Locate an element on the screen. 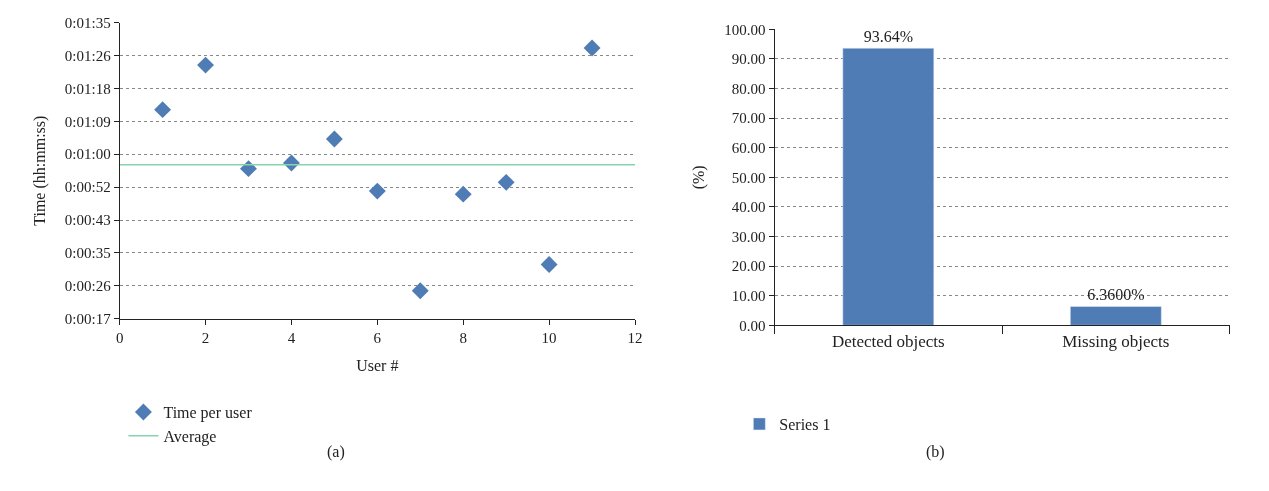 This screenshot has height=491, width=1269. x-tick-label: 0 is located at coordinates (119, 337).